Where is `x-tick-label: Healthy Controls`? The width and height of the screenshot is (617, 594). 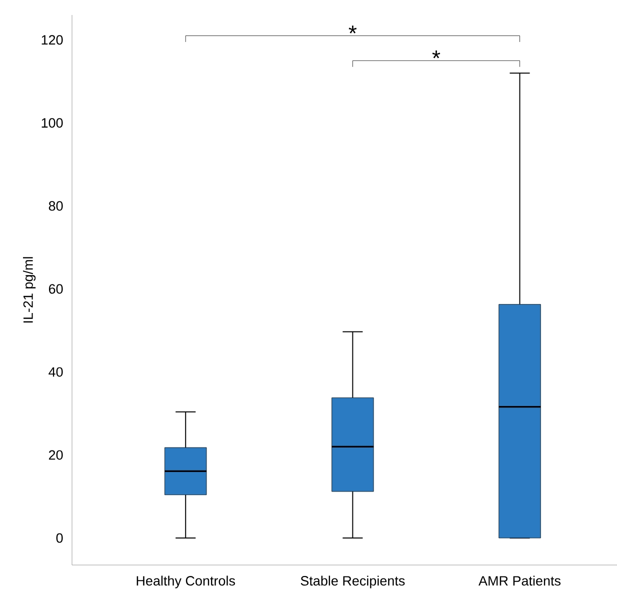 x-tick-label: Healthy Controls is located at coordinates (185, 582).